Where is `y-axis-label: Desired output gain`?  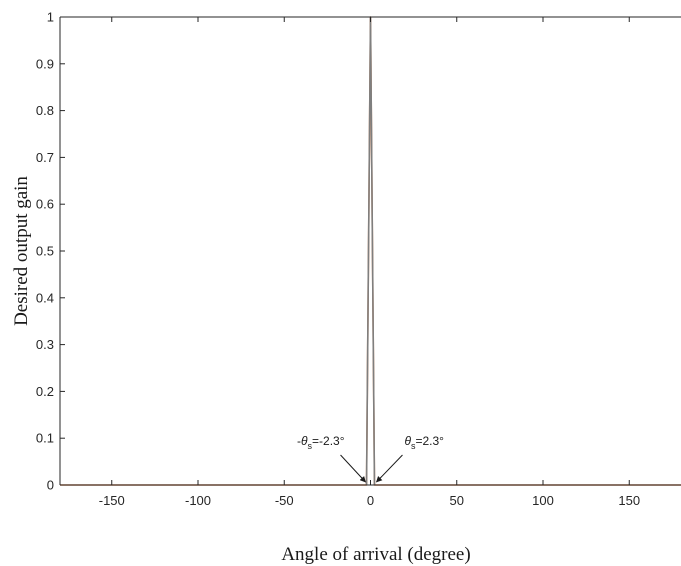
y-axis-label: Desired output gain is located at coordinates (21, 251).